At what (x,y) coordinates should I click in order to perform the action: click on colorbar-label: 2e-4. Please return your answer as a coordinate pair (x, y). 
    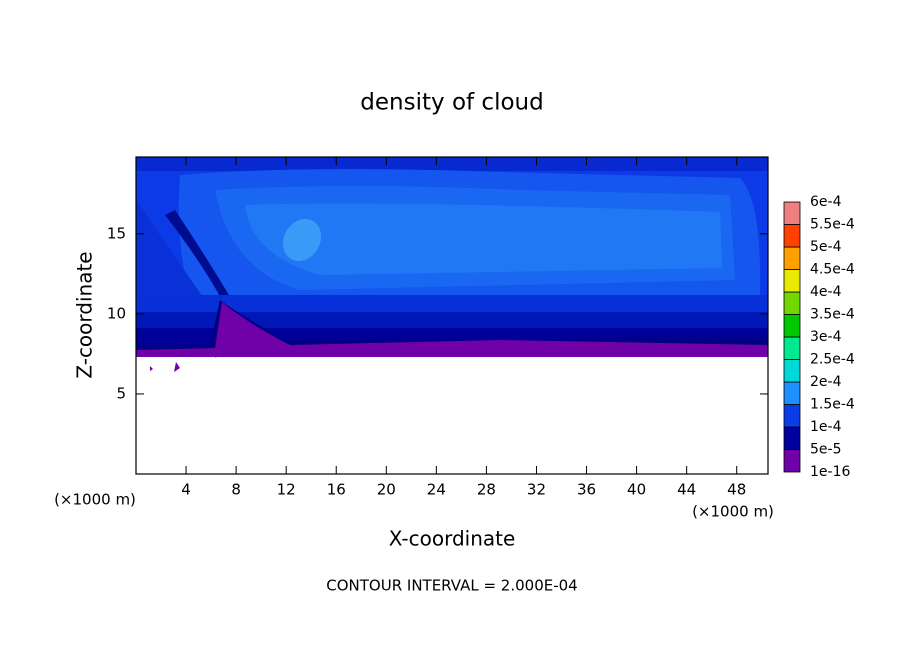
    Looking at the image, I should click on (826, 382).